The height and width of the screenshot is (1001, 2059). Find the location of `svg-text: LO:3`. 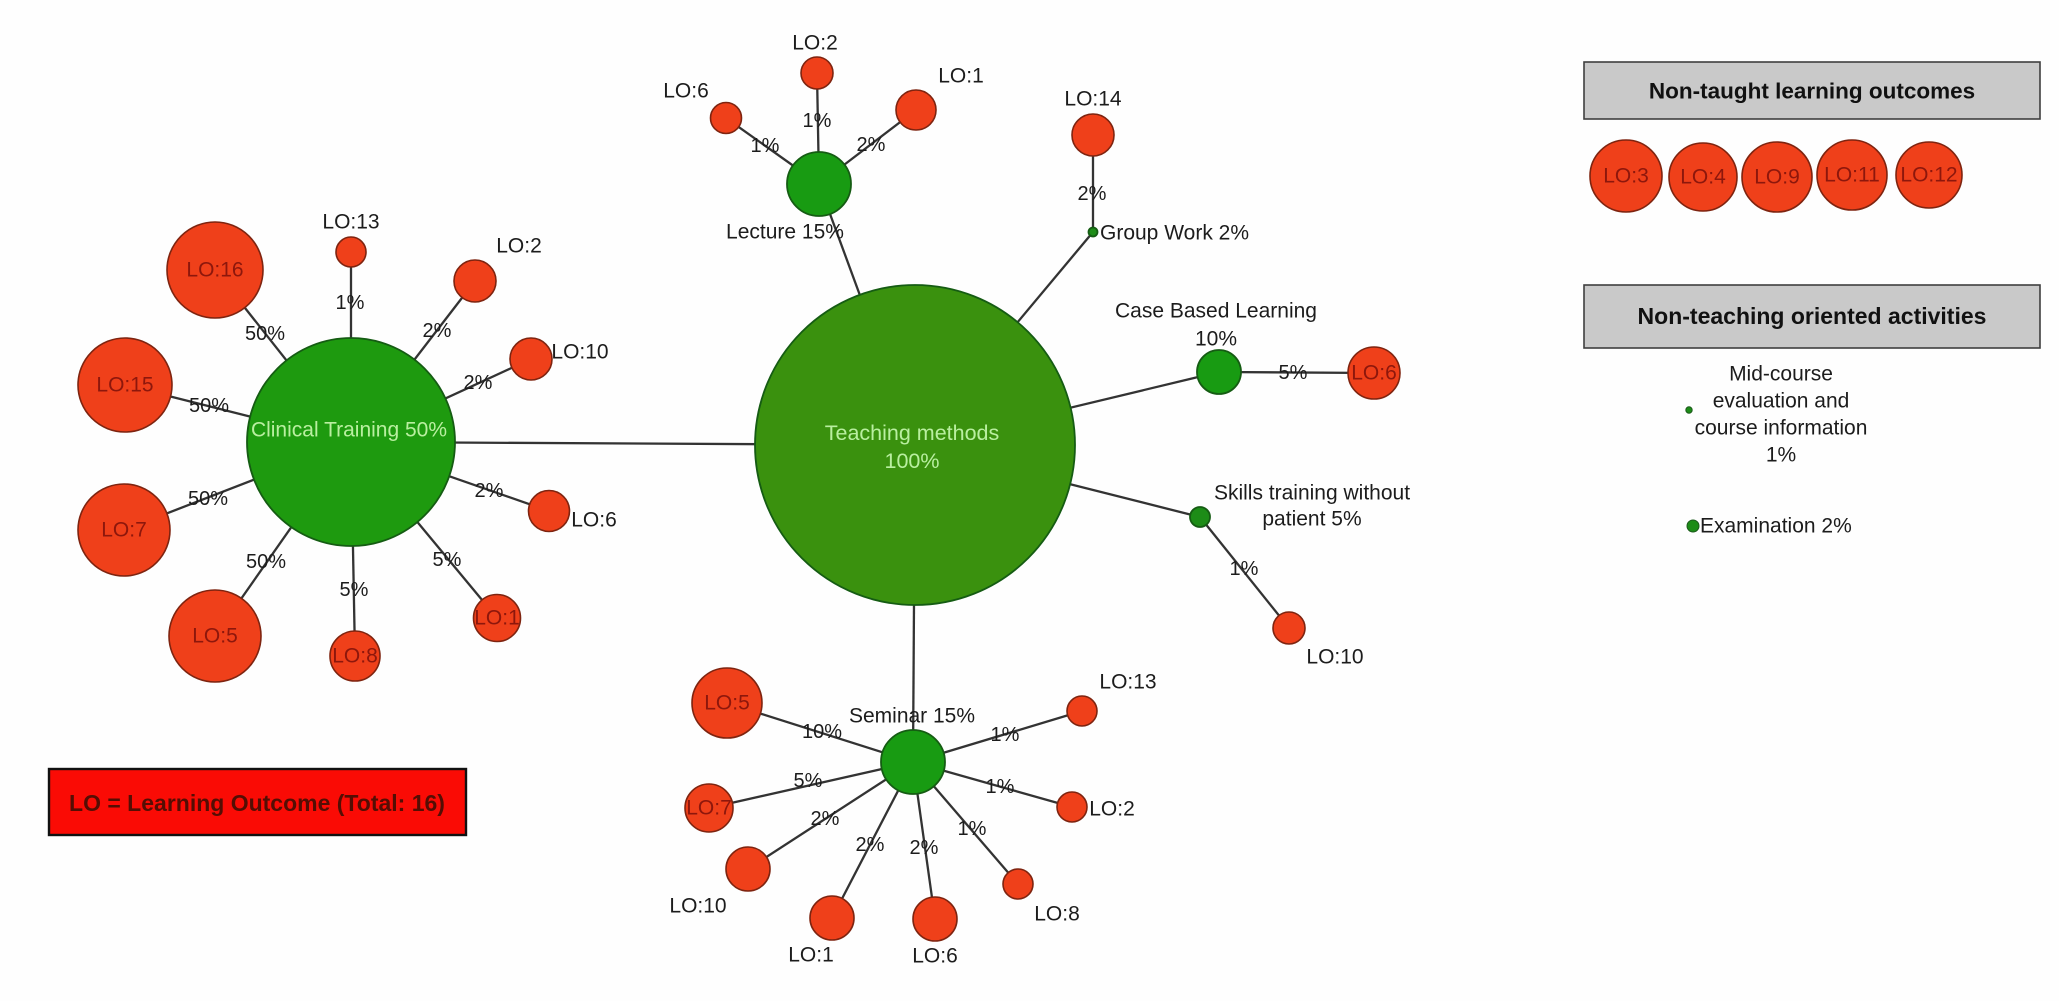

svg-text: LO:3 is located at coordinates (1626, 176).